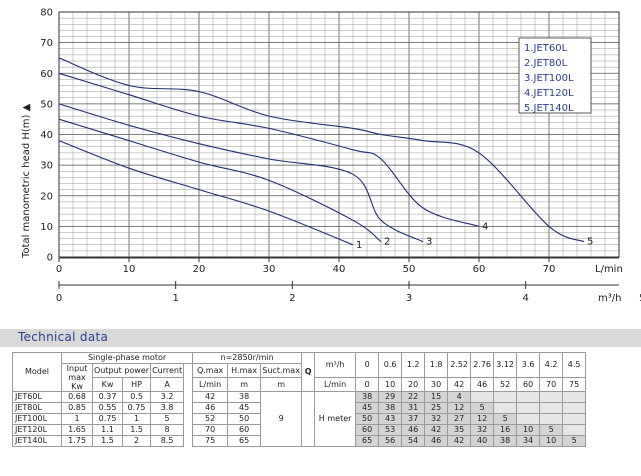  Describe the element at coordinates (367, 408) in the screenshot. I see `cell-head: 45` at that location.